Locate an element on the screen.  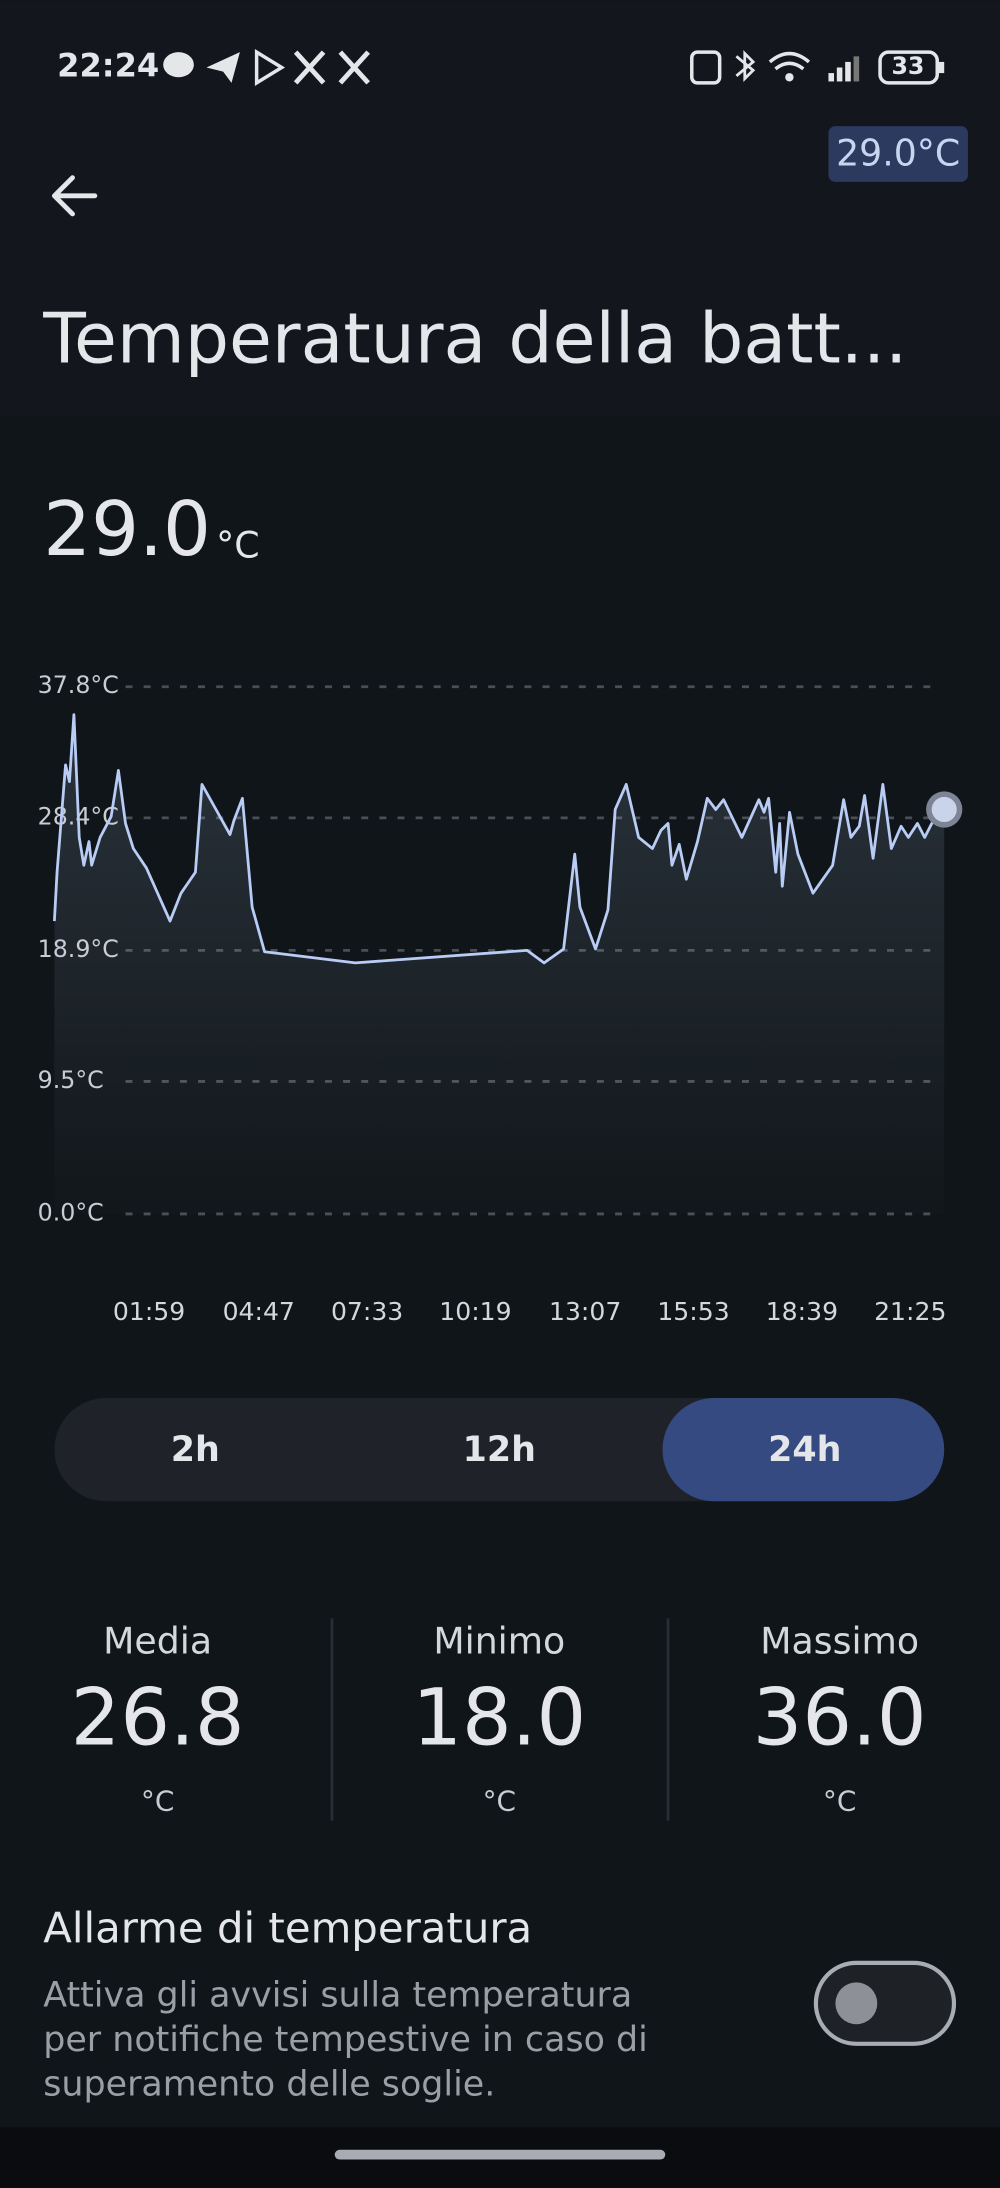
x-tick-label: 13:07 is located at coordinates (585, 1311).